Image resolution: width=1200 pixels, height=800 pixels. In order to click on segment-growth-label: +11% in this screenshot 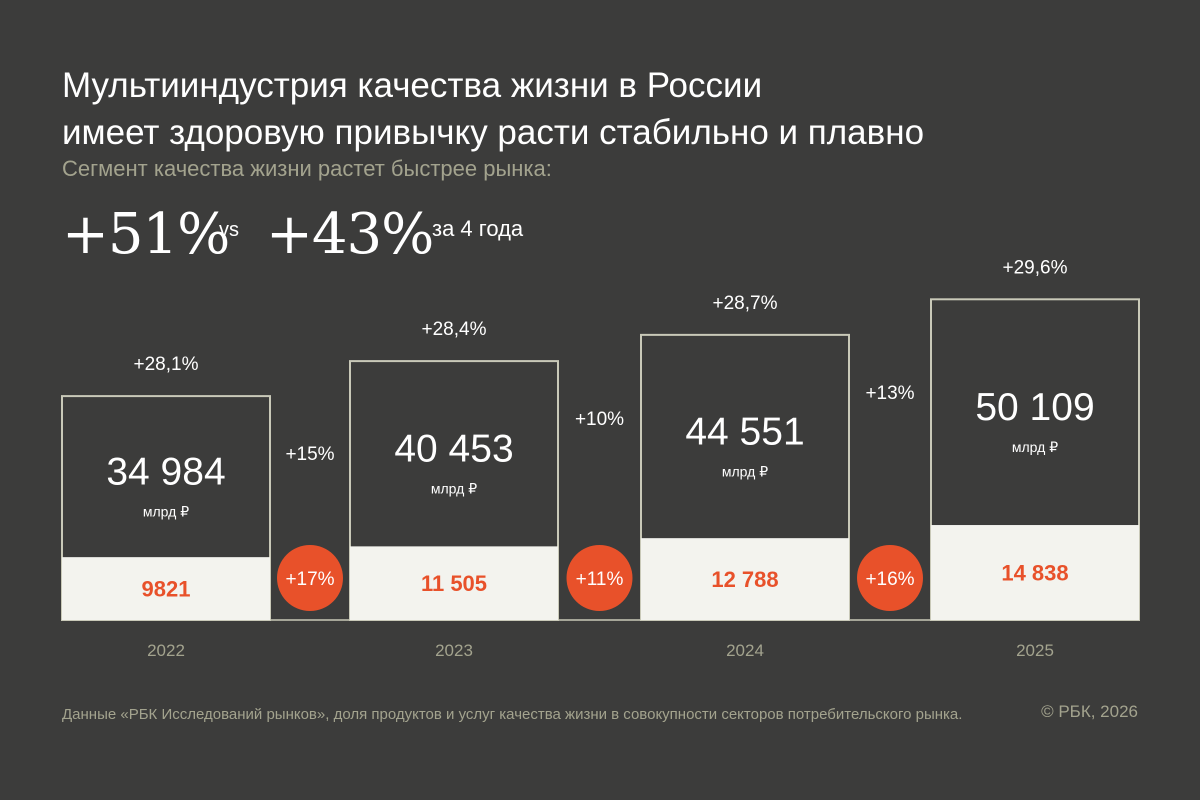, I will do `click(600, 579)`.